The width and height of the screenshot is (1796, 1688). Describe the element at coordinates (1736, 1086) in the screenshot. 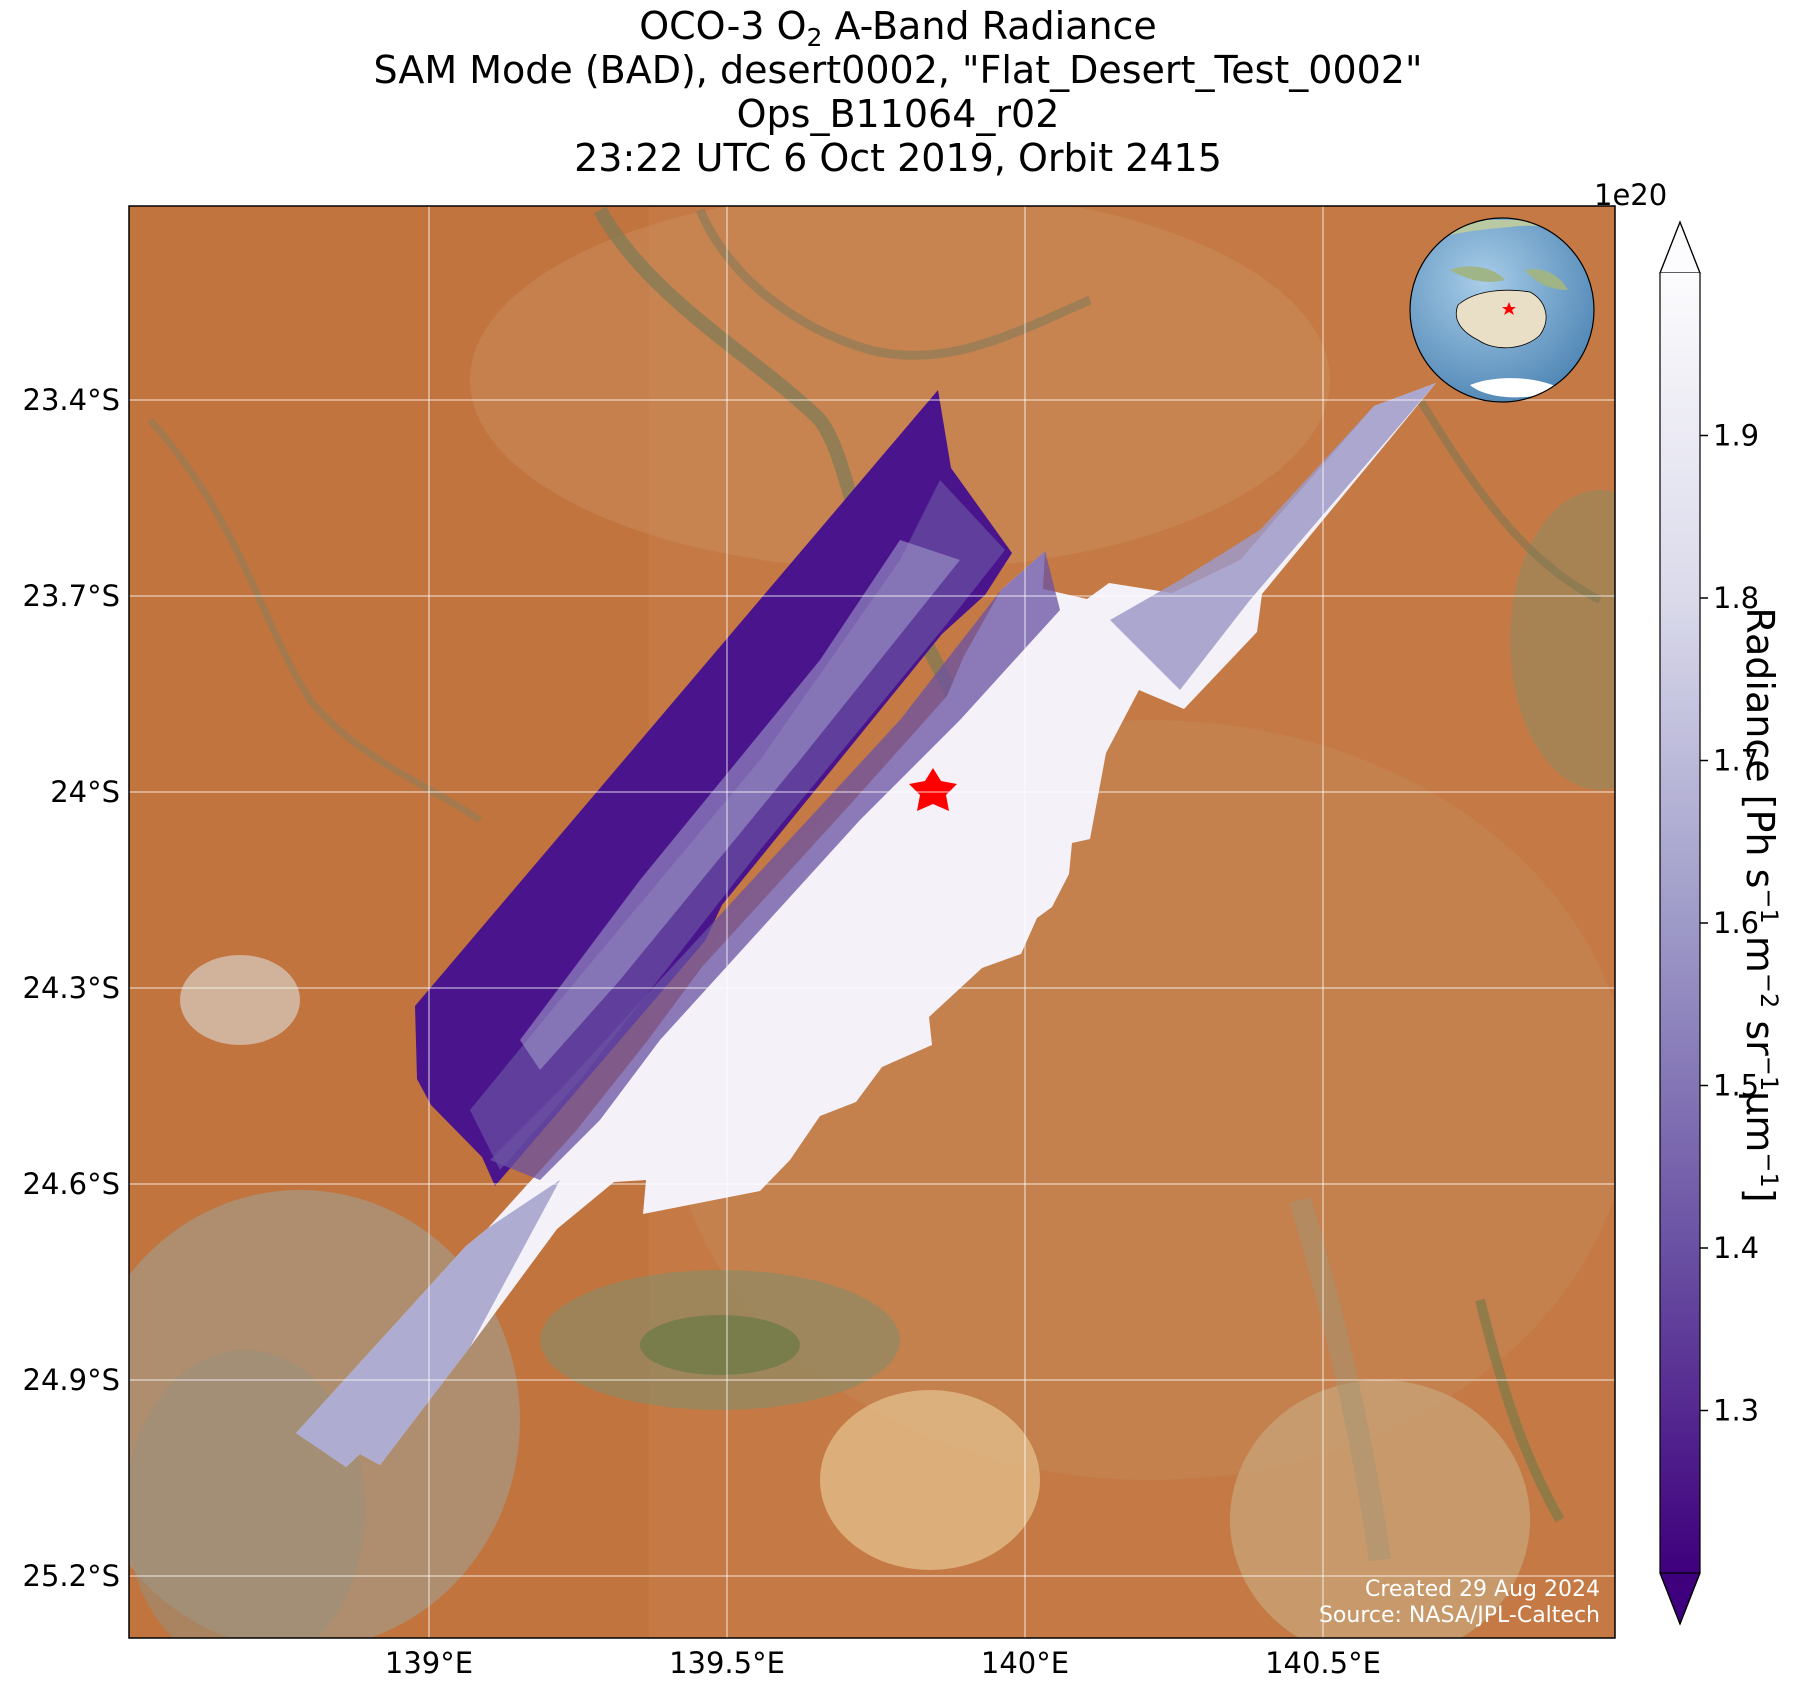

I see `colorbar-tick-label: 1.5` at that location.